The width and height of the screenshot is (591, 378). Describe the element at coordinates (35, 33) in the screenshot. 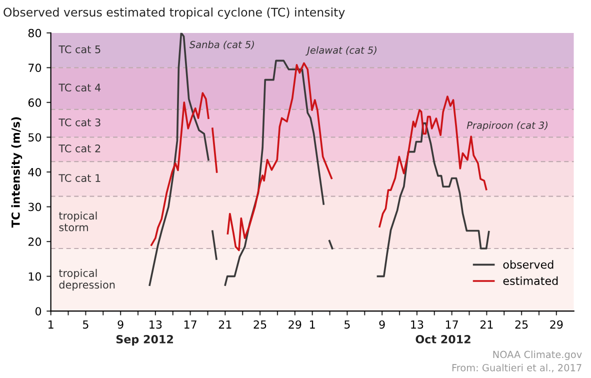

I see `y-tick-label: 80` at that location.